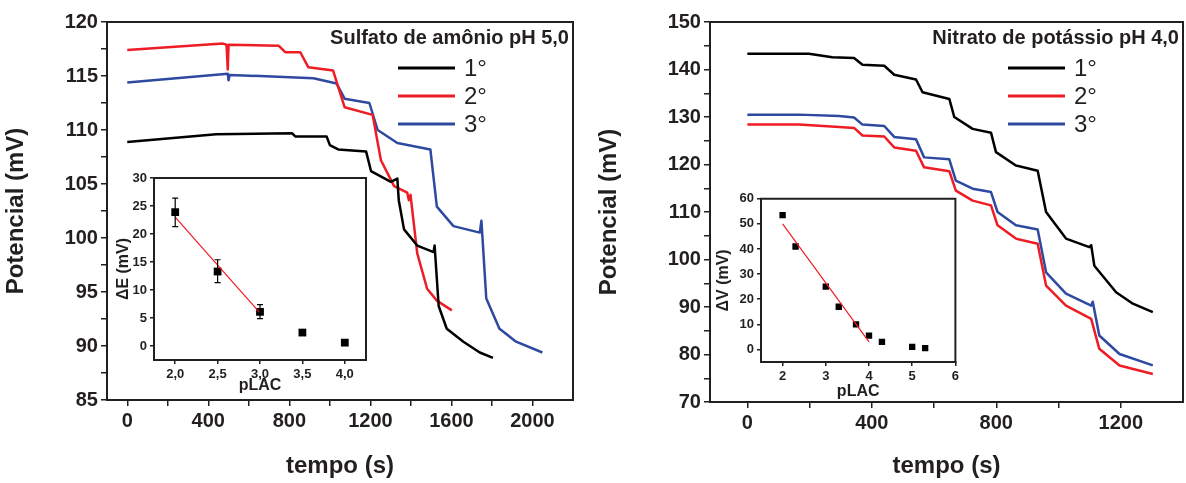 The image size is (1186, 483). Describe the element at coordinates (86, 290) in the screenshot. I see `y-tick-label: 95` at that location.